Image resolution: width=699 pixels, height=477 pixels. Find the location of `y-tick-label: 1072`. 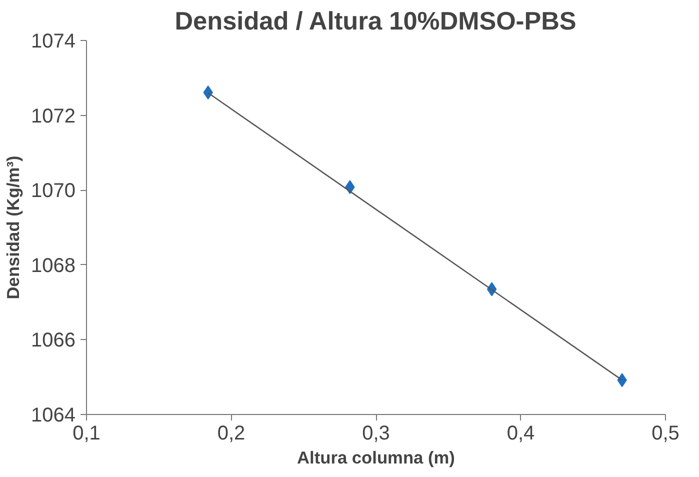

y-tick-label: 1072 is located at coordinates (53, 116).